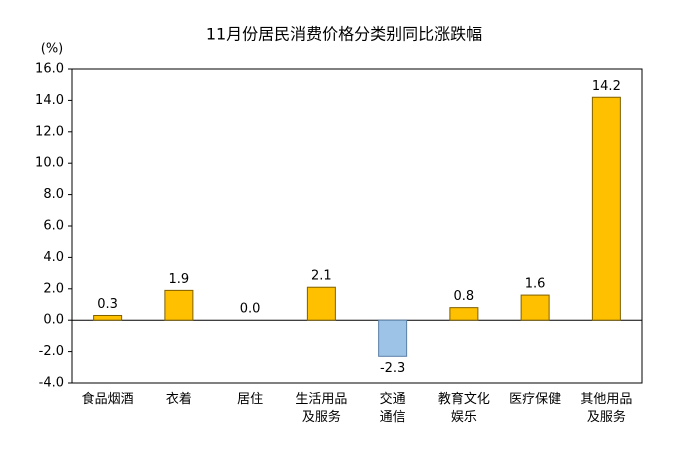 The height and width of the screenshot is (450, 688). What do you see at coordinates (535, 399) in the screenshot?
I see `x-tick-label: 医疗保健` at bounding box center [535, 399].